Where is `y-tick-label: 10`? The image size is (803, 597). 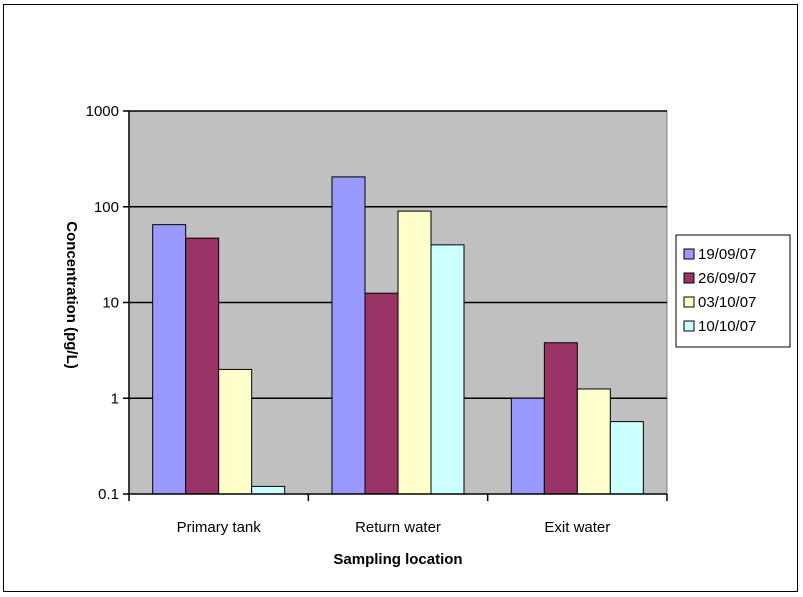
y-tick-label: 10 is located at coordinates (110, 303).